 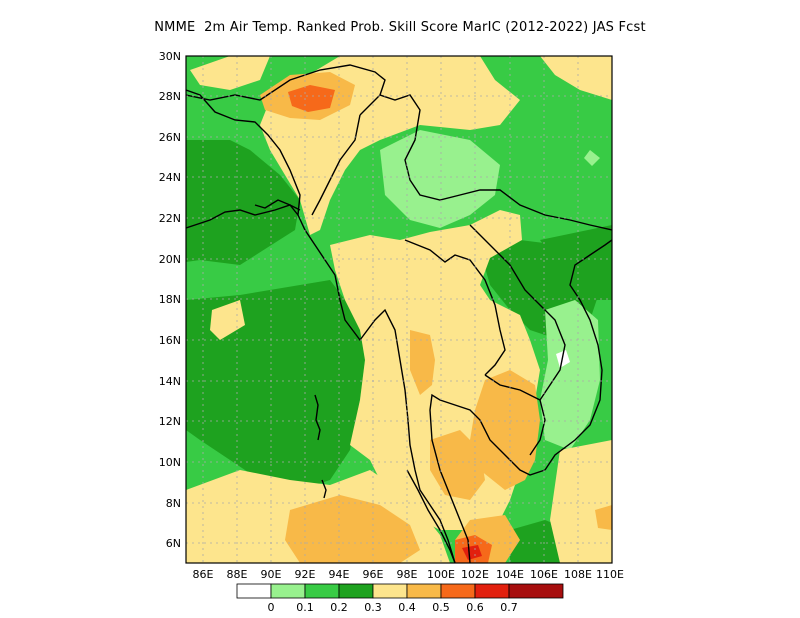 I want to click on coastline-vietnam, so click(x=578, y=355).